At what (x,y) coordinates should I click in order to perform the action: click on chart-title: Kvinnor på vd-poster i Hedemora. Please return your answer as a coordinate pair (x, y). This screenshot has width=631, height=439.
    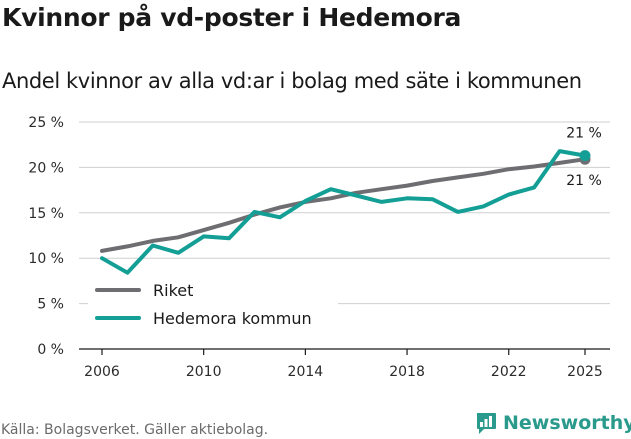
    Looking at the image, I should click on (232, 17).